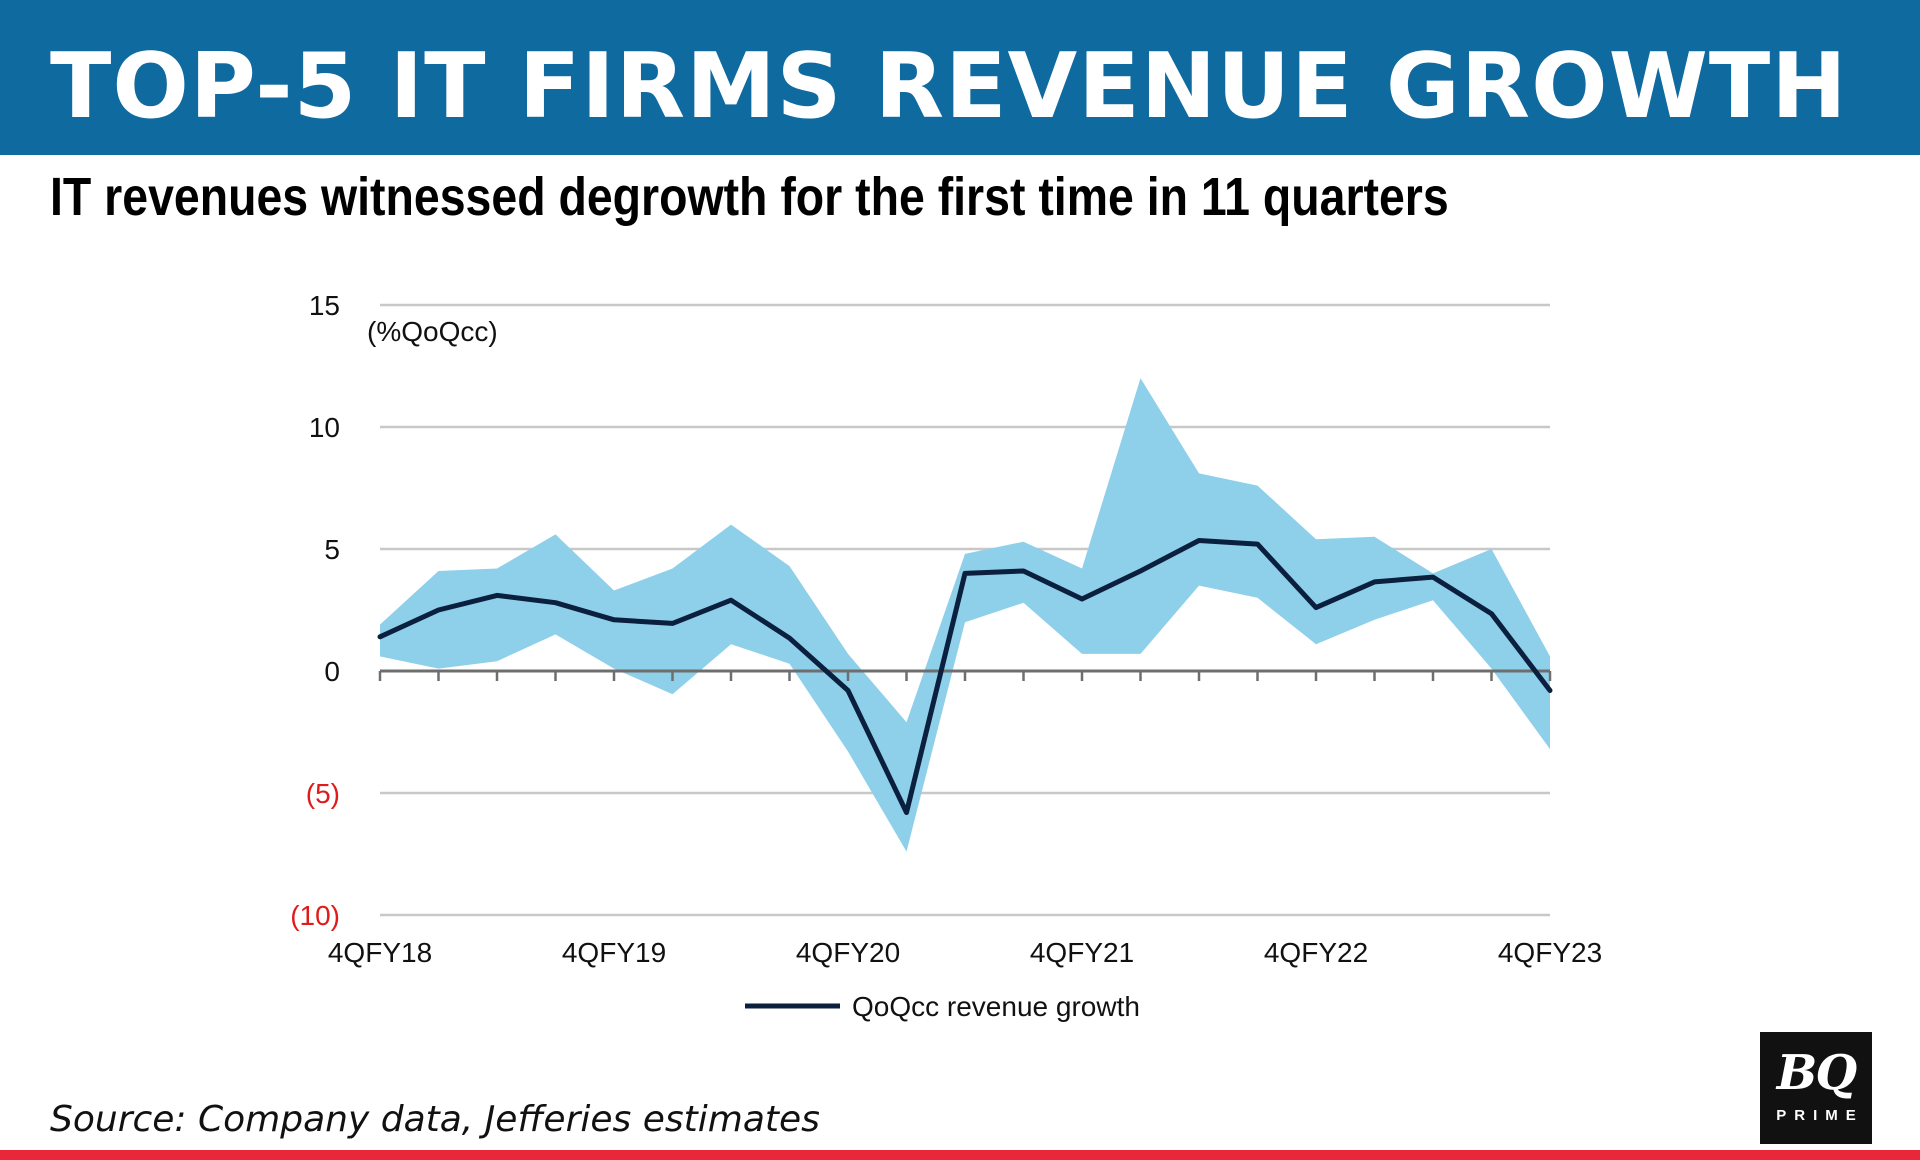 This screenshot has height=1160, width=1920. I want to click on zero-axis, so click(965, 675).